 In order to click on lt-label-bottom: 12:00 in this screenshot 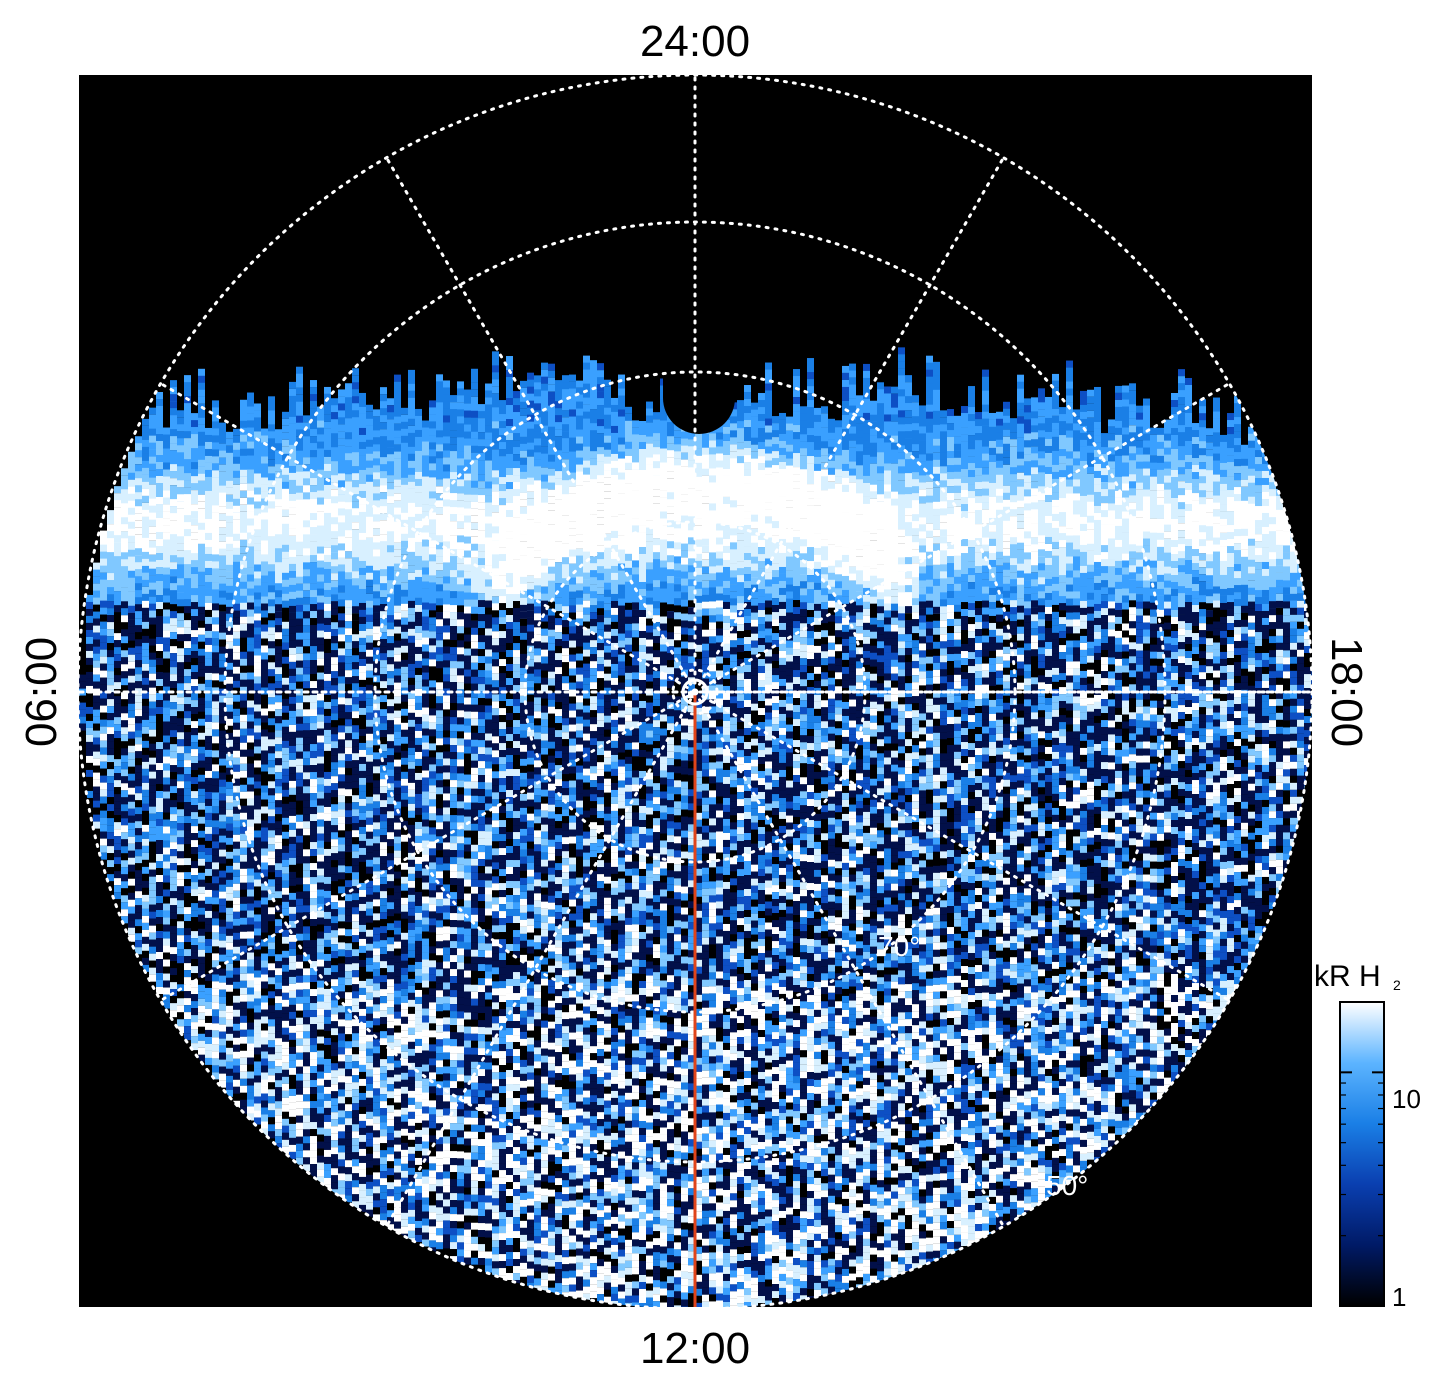, I will do `click(695, 1348)`.